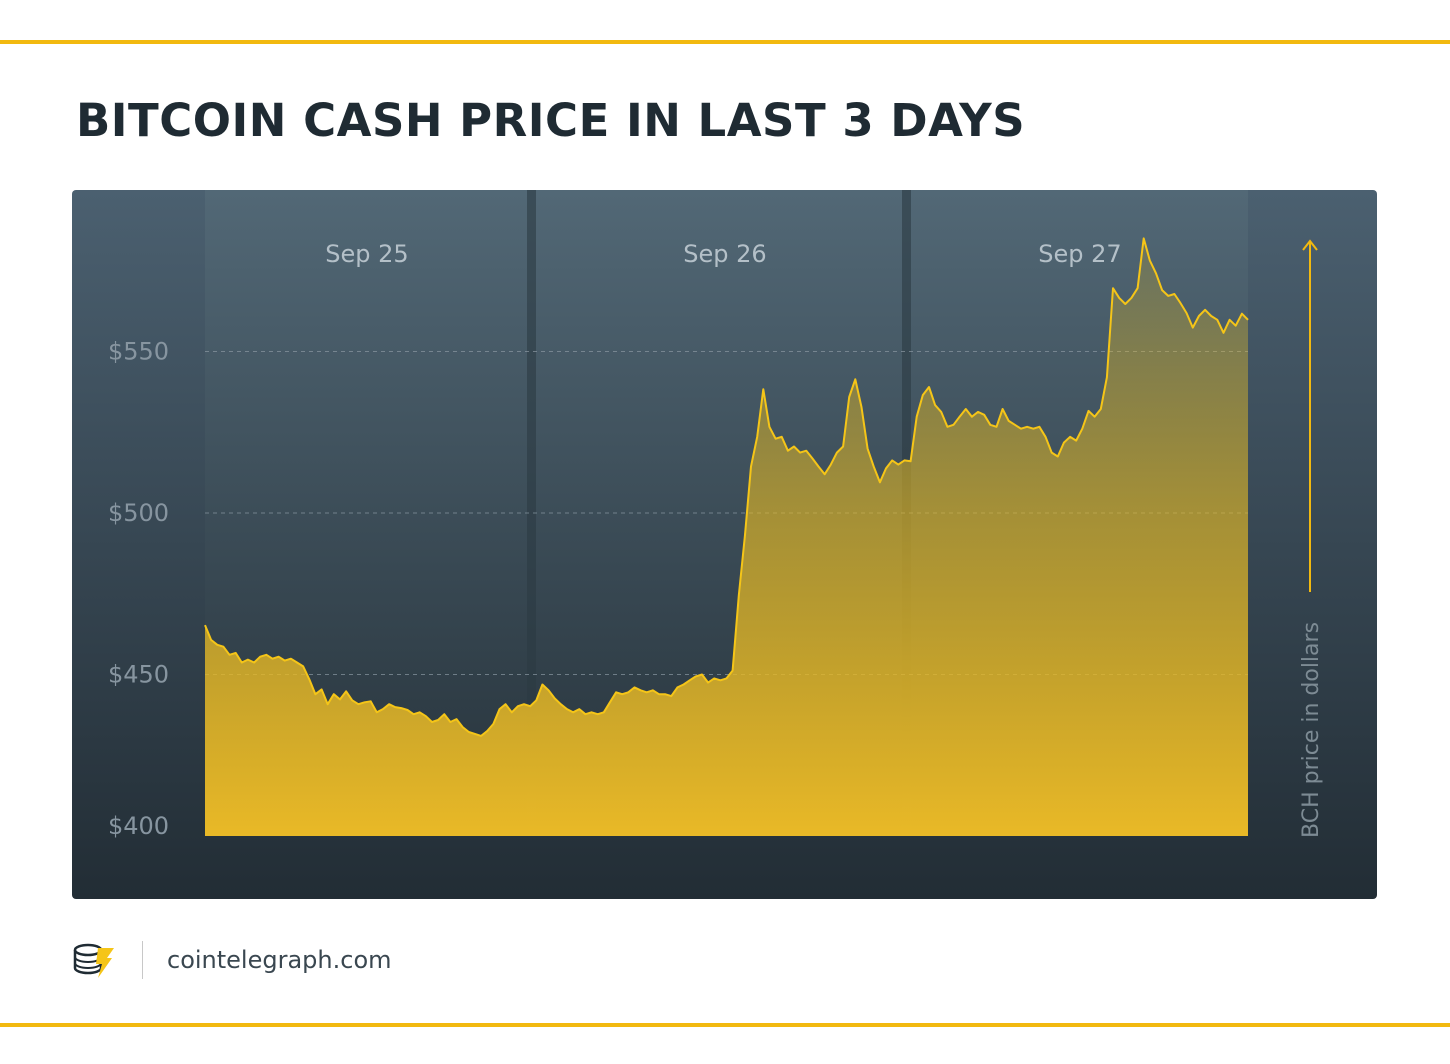  I want to click on site-url: cointelegraph.com, so click(279, 960).